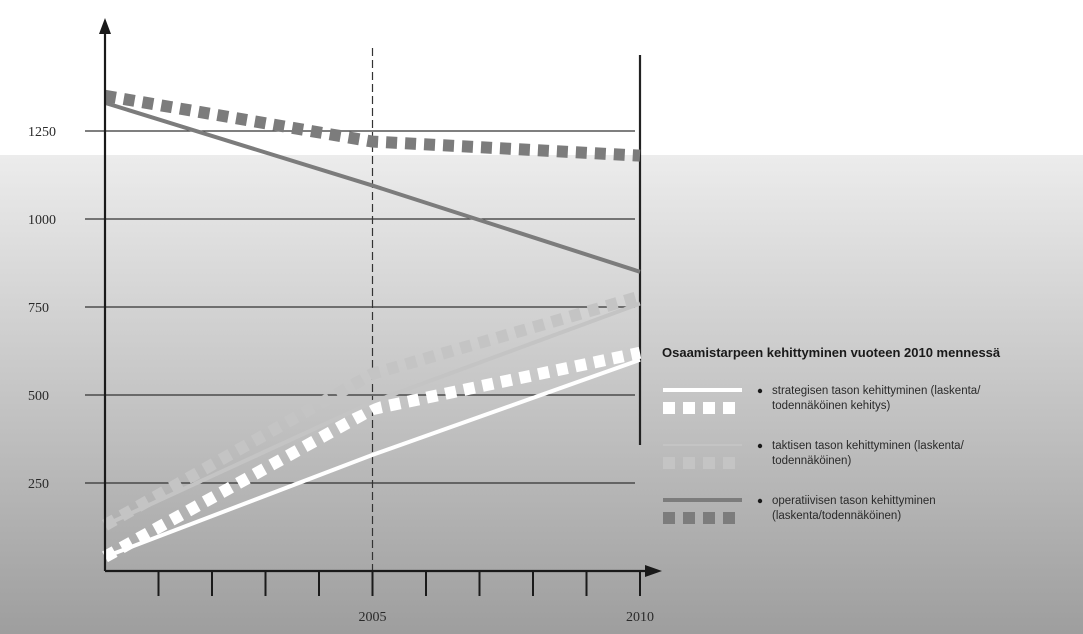 This screenshot has height=634, width=1083. I want to click on series-line-operative_calc, so click(372, 187).